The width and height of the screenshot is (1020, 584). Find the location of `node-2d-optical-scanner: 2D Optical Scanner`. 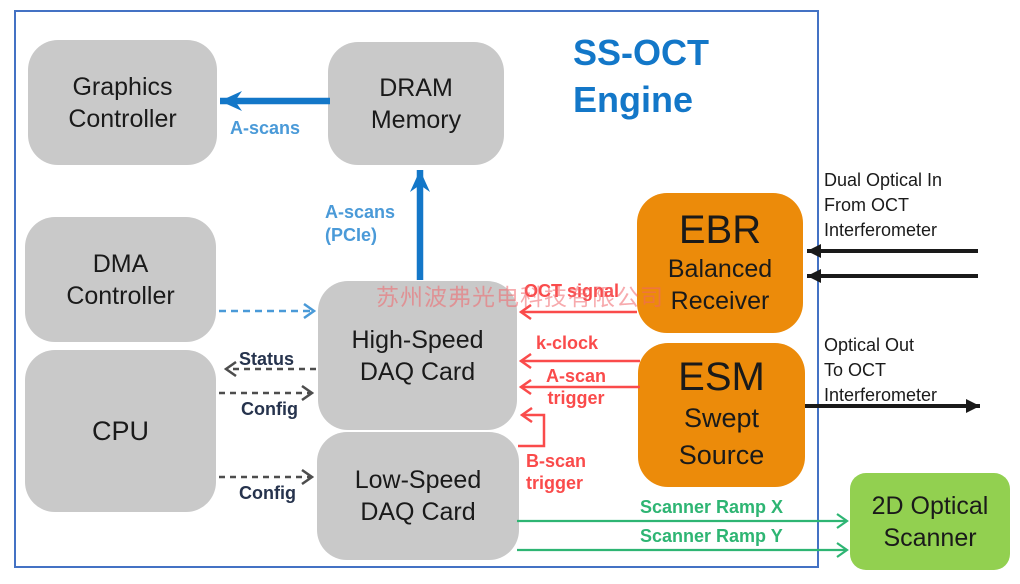

node-2d-optical-scanner: 2D Optical Scanner is located at coordinates (930, 521).